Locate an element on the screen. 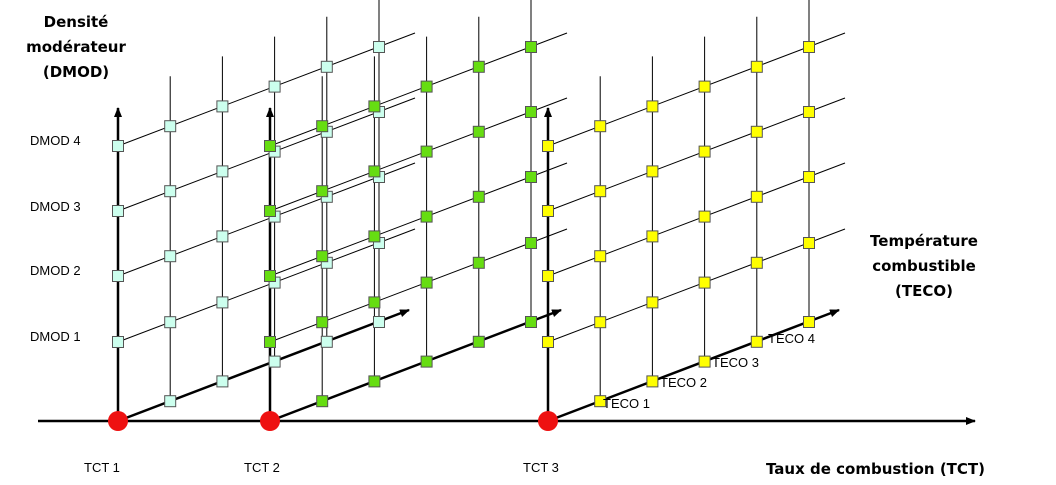 Image resolution: width=1056 pixels, height=485 pixels. tct-label-3: TCT 3 is located at coordinates (541, 467).